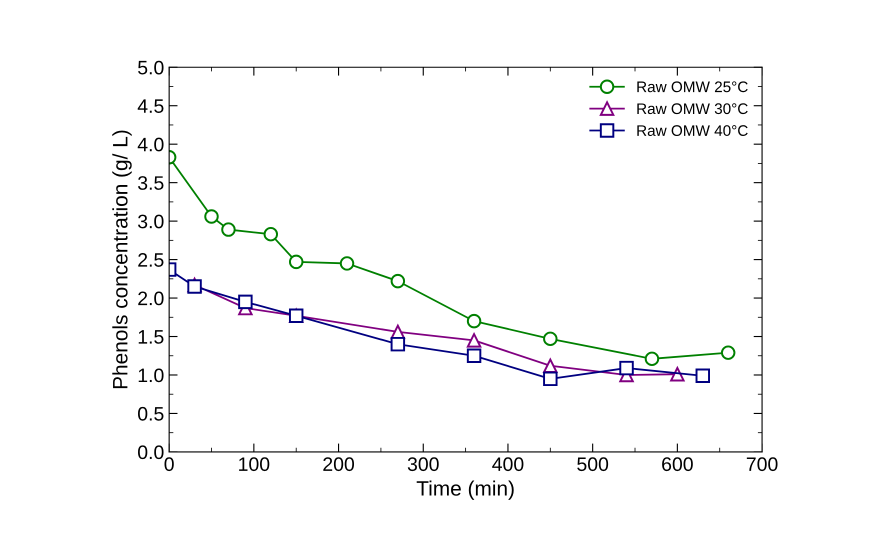 This screenshot has width=881, height=538. I want to click on y-tick-label: 2.0, so click(151, 299).